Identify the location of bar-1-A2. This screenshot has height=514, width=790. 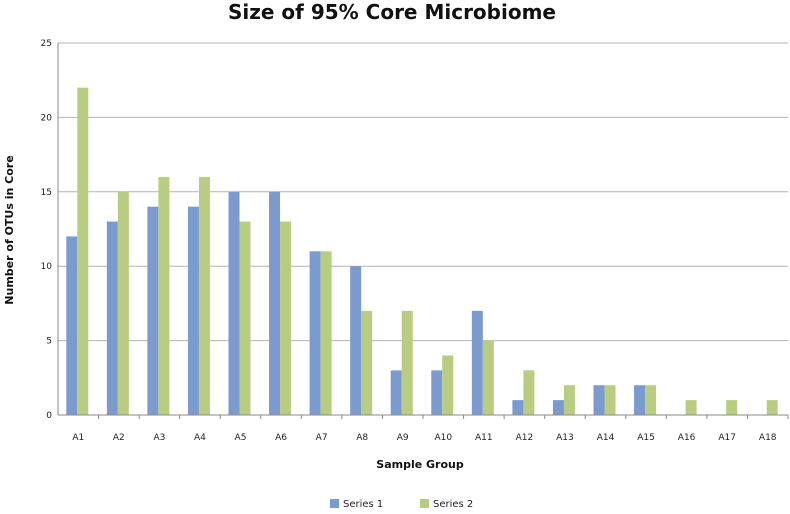
(112, 318).